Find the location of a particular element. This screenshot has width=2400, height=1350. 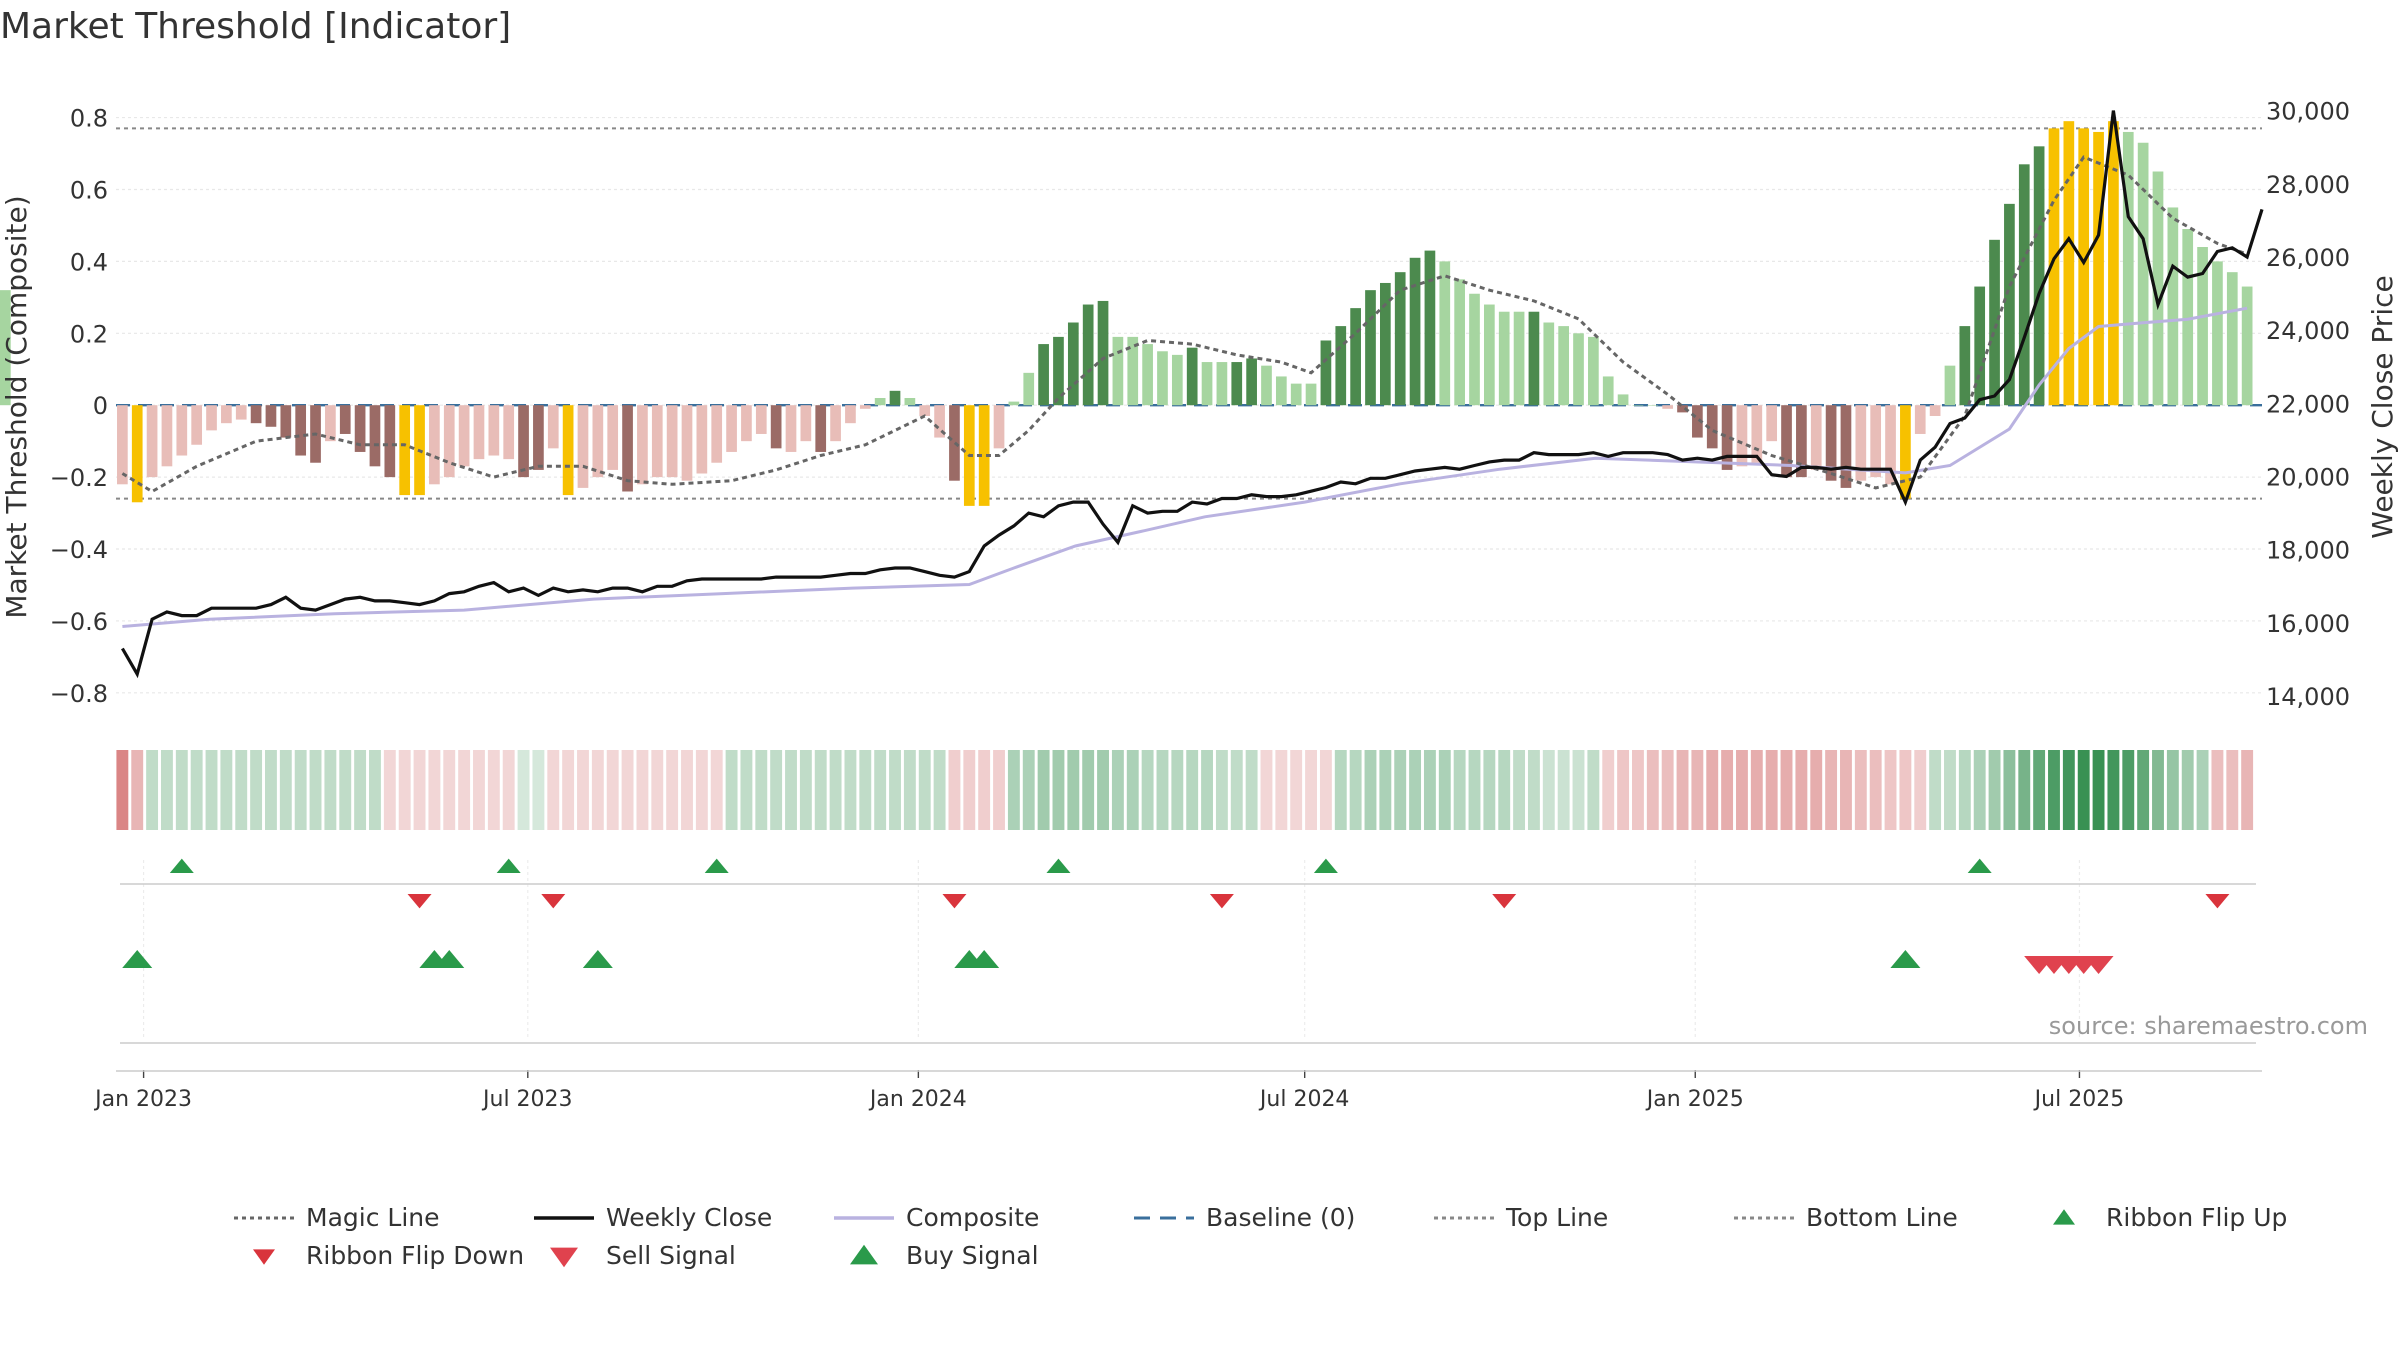

y2-tick-label: 14,000 is located at coordinates (2308, 697).